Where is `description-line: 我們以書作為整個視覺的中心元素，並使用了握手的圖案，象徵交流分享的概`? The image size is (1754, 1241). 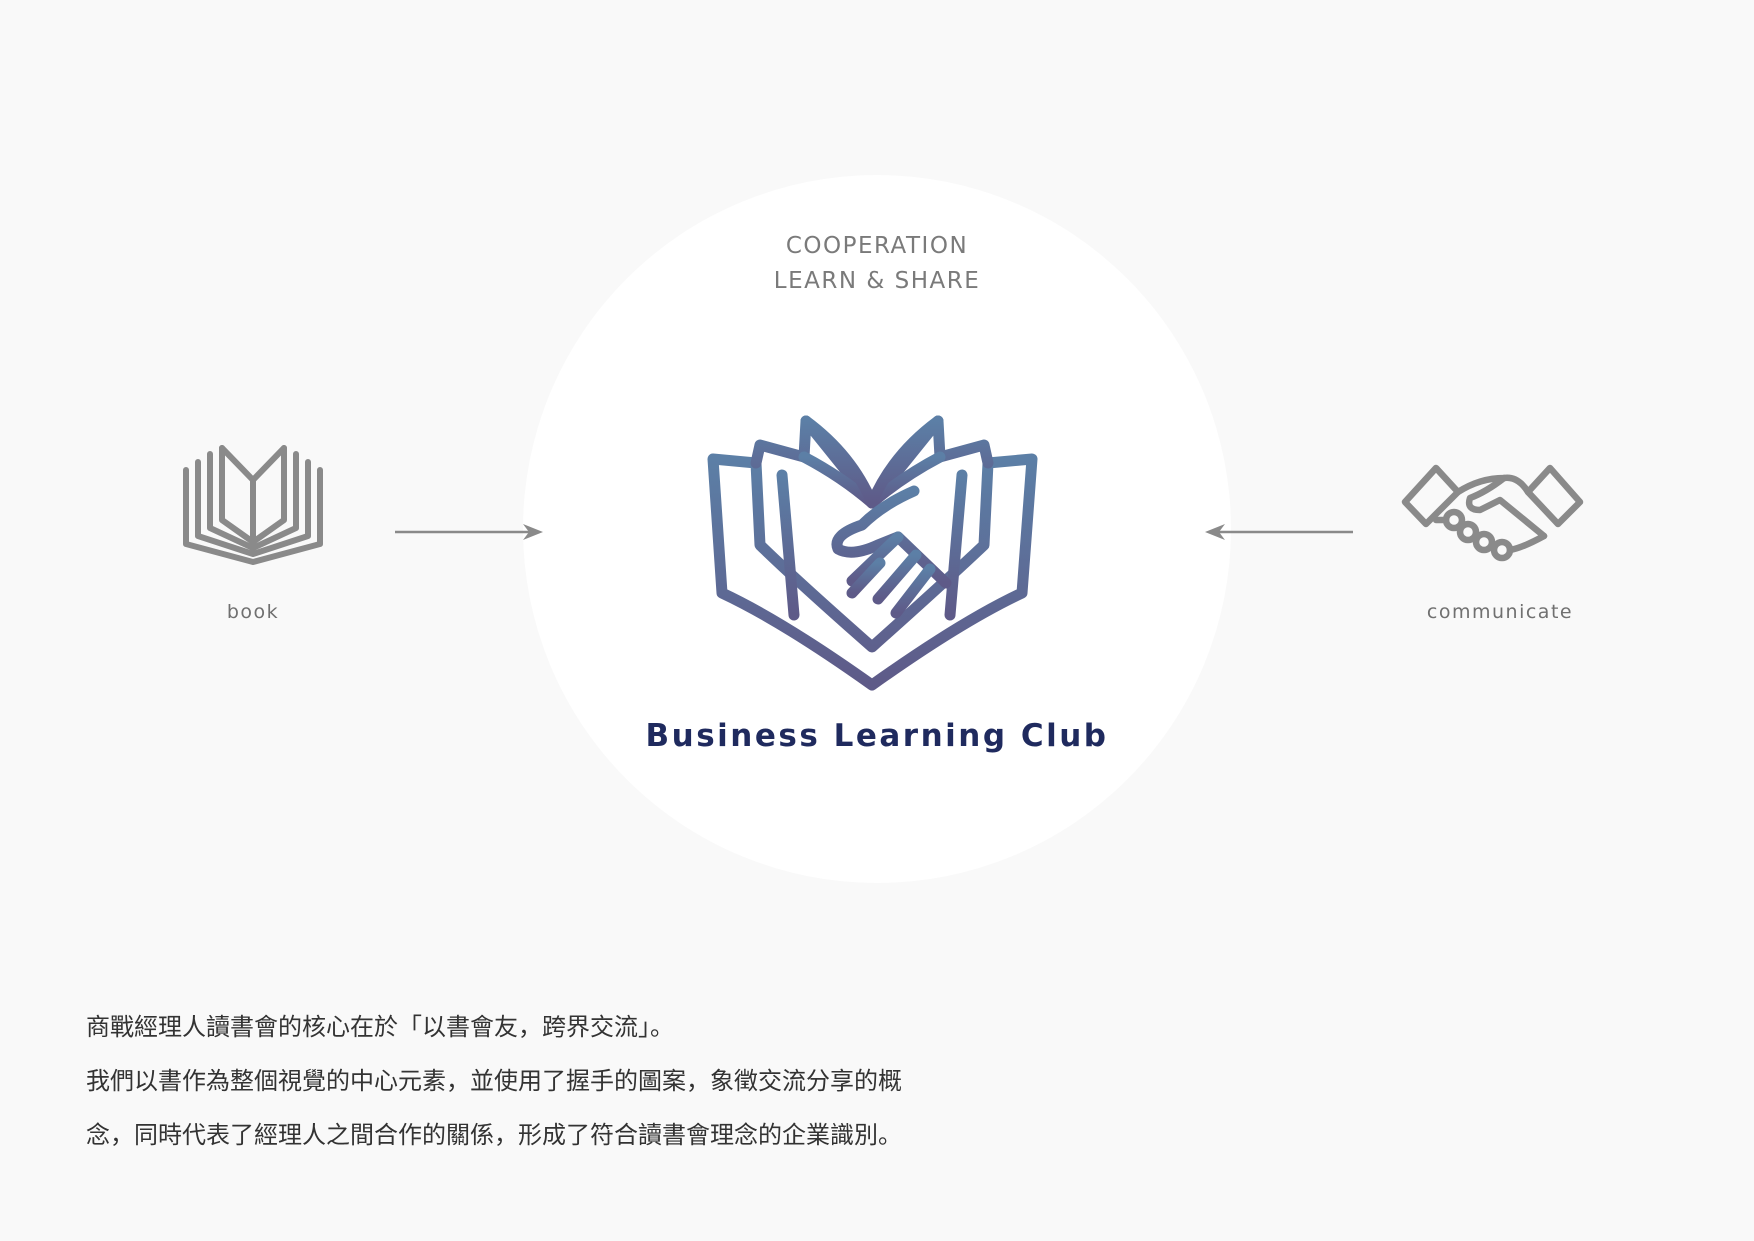 description-line: 我們以書作為整個視覺的中心元素，並使用了握手的圖案，象徵交流分享的概 is located at coordinates (494, 1081).